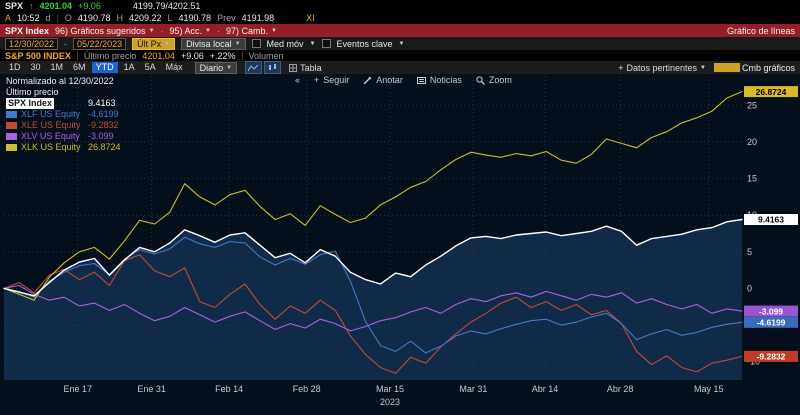 The height and width of the screenshot is (415, 800). I want to click on key-events-label: Eventos clave, so click(364, 43).